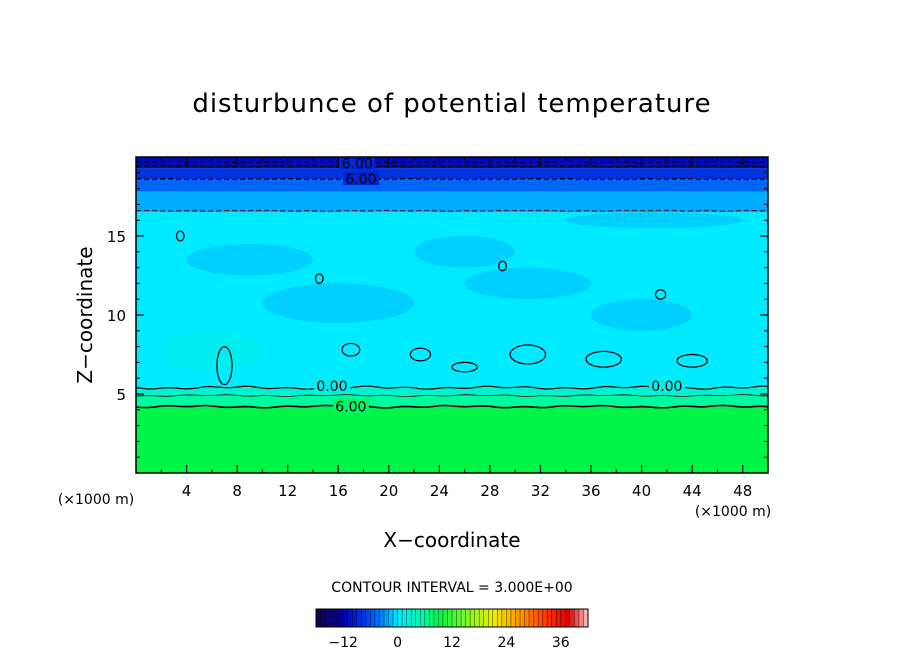 The height and width of the screenshot is (654, 904). Describe the element at coordinates (489, 491) in the screenshot. I see `x-tick-label: 28` at that location.